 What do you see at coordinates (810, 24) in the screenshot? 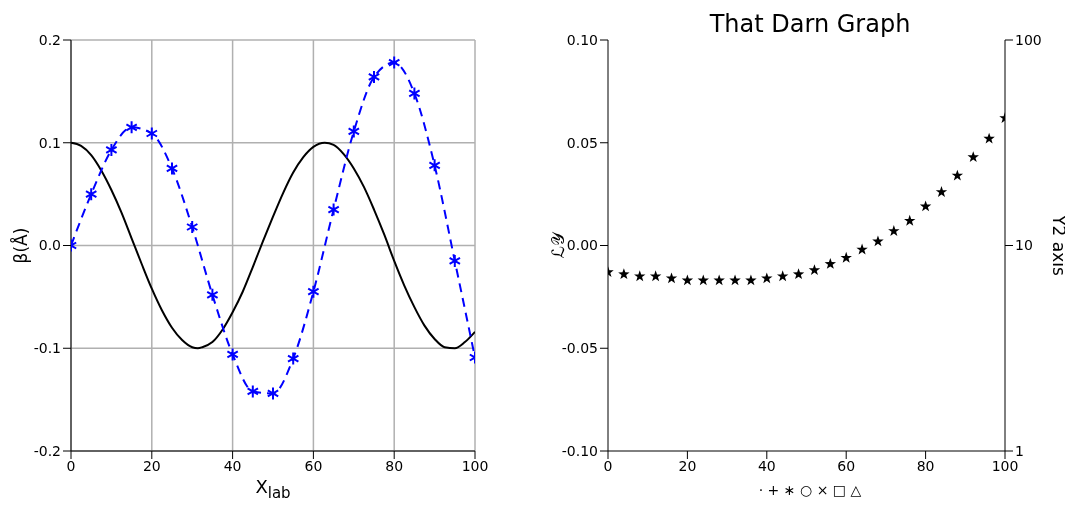
I see `chart-title: That Darn Graph` at bounding box center [810, 24].